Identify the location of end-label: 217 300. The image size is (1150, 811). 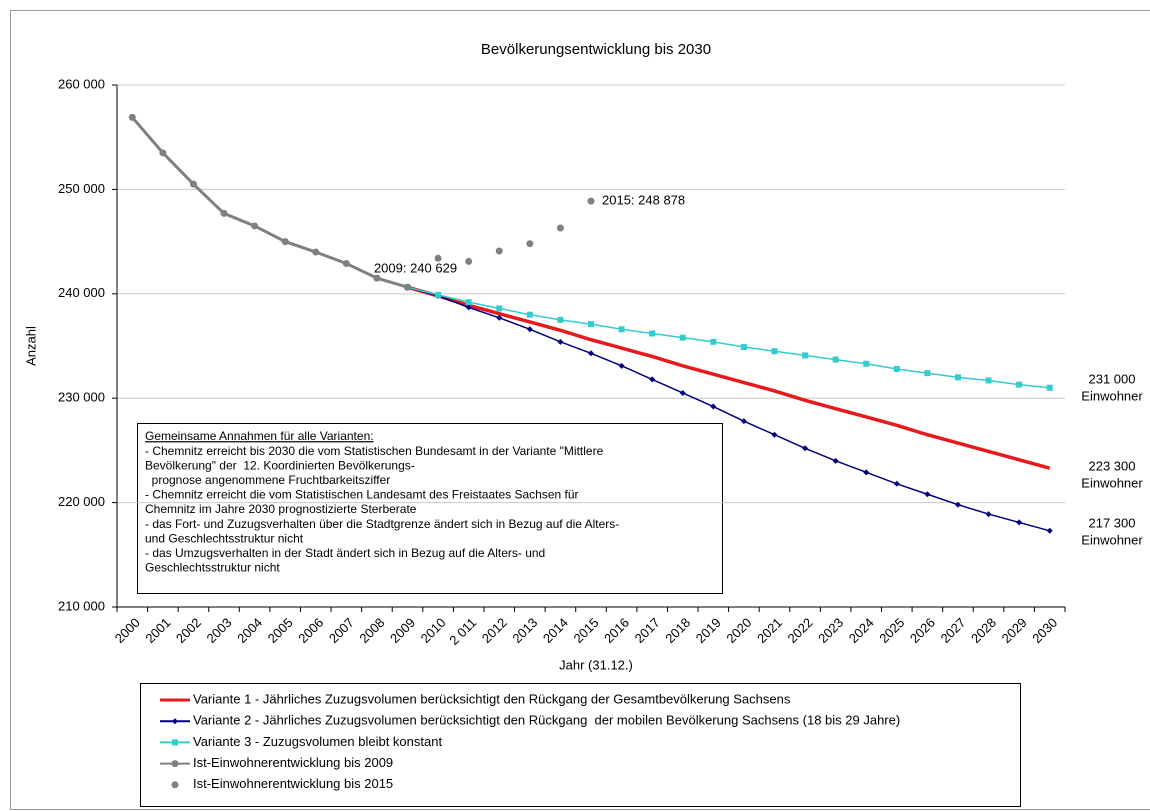
(1112, 522).